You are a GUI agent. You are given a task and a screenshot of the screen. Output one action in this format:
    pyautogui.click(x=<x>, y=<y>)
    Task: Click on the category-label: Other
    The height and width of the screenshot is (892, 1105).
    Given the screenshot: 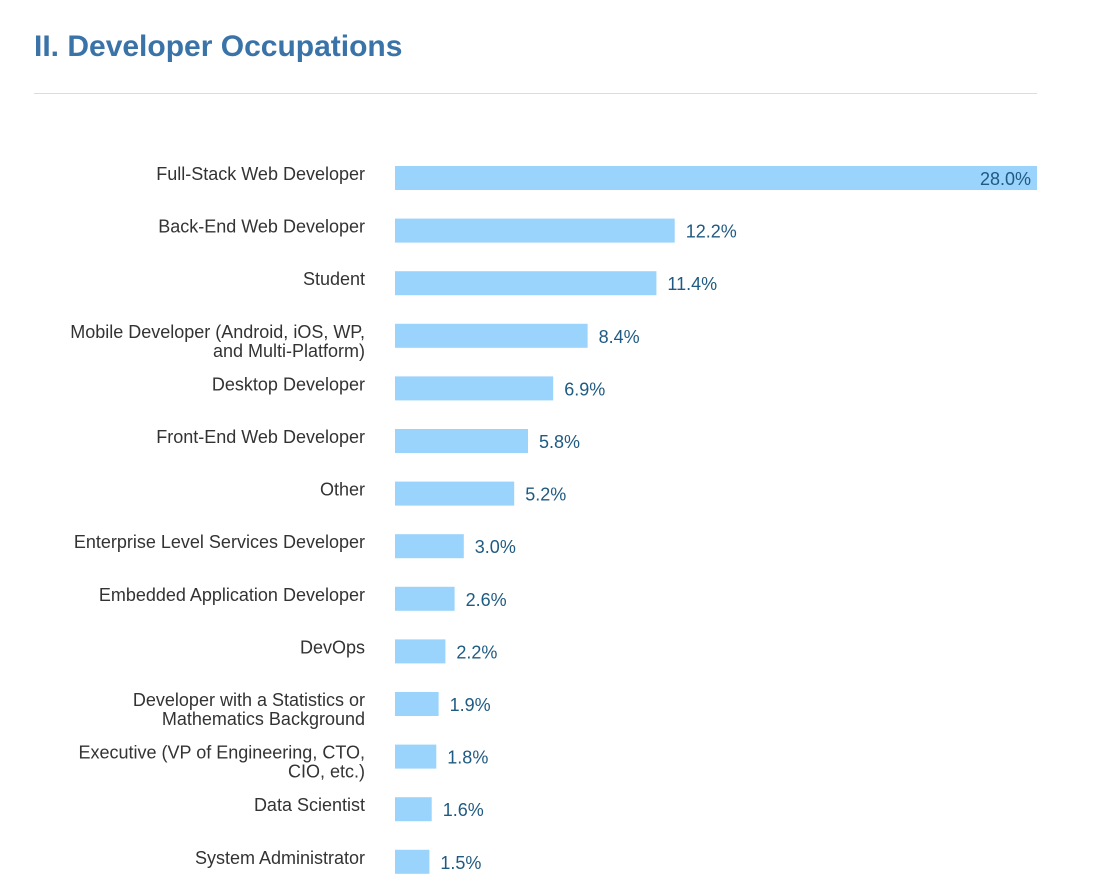 What is the action you would take?
    pyautogui.click(x=342, y=490)
    